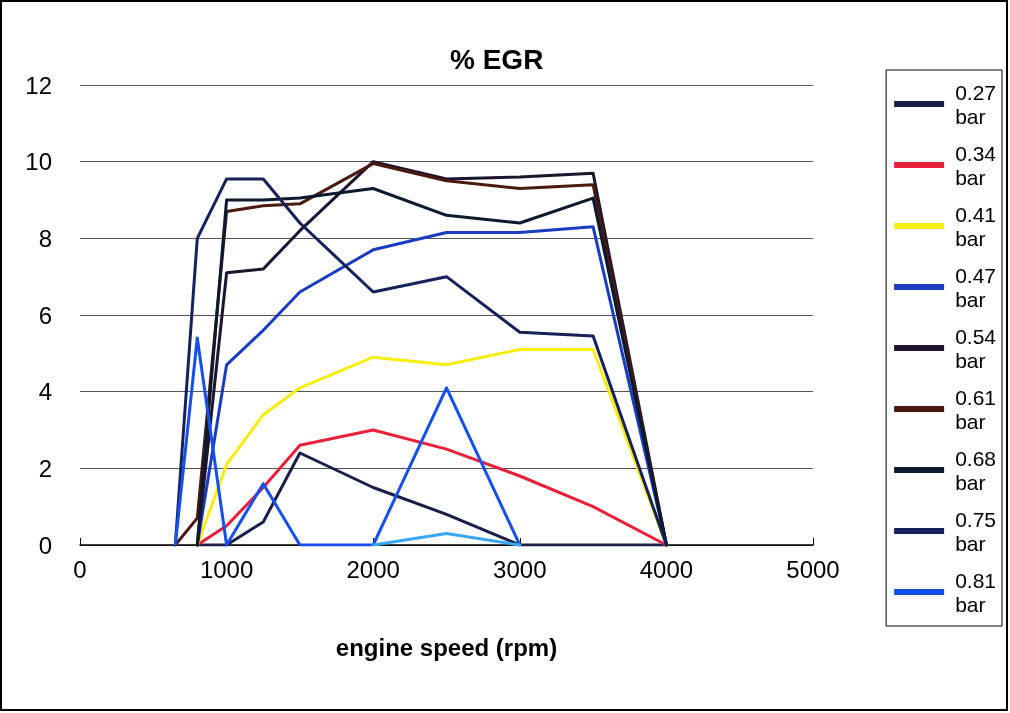  What do you see at coordinates (45, 545) in the screenshot?
I see `y-tick-label: 0` at bounding box center [45, 545].